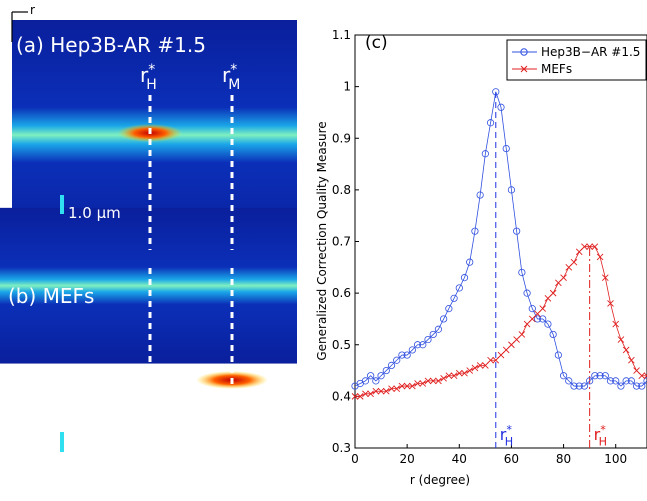  I want to click on axis-r: r, so click(32, 10).